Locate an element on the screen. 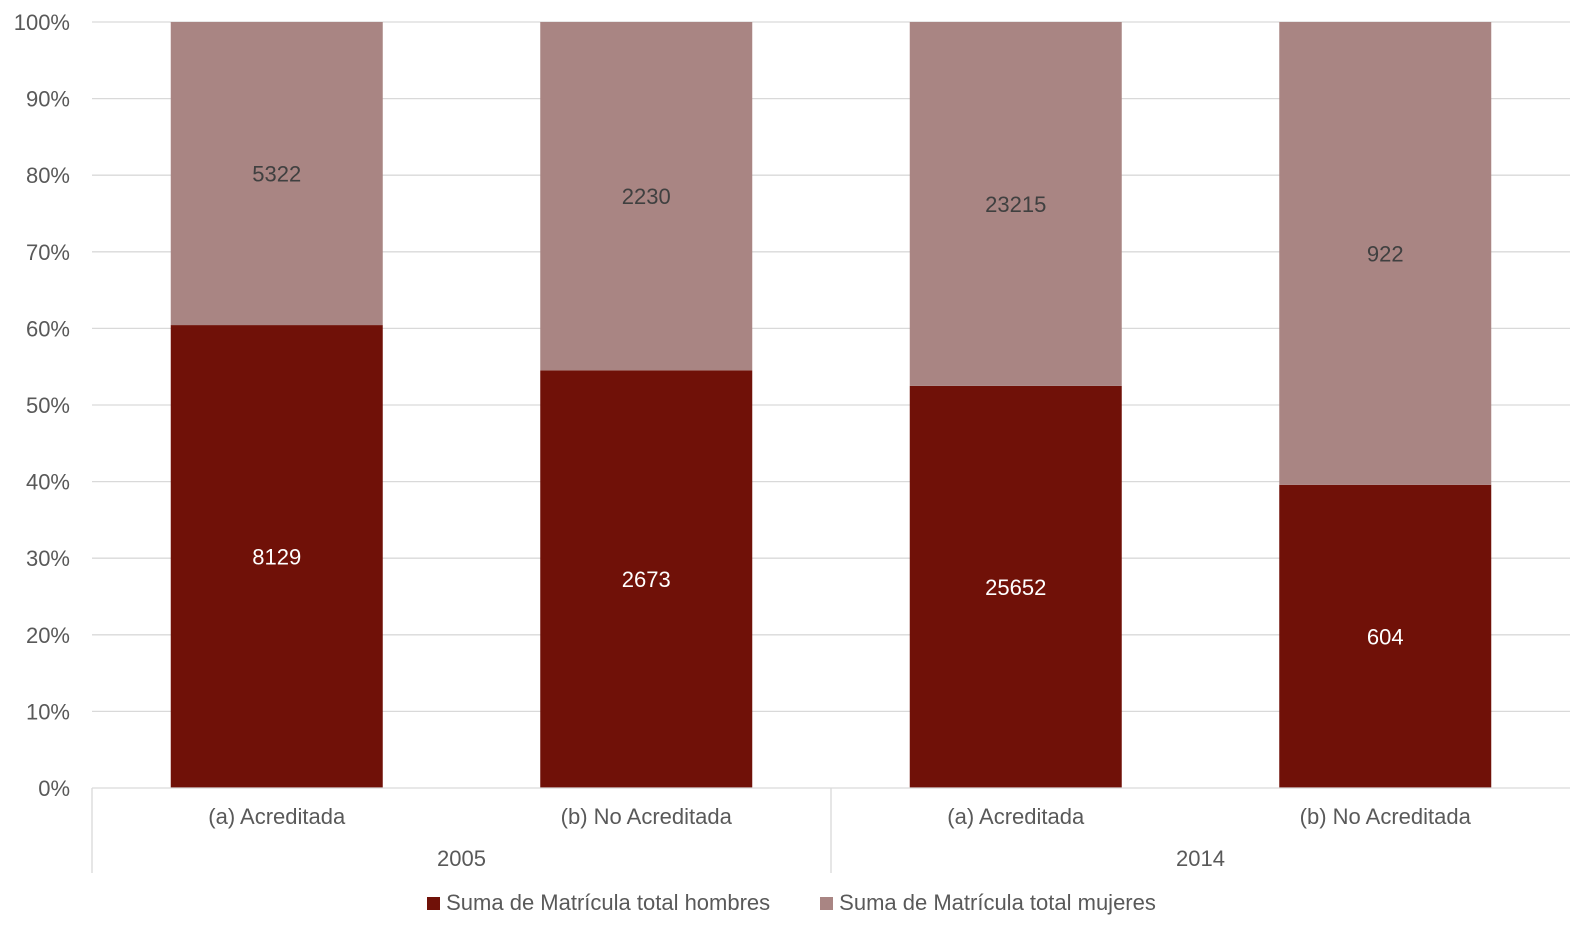 The height and width of the screenshot is (928, 1583). data-label-mujeres: 23215 is located at coordinates (1015, 204).